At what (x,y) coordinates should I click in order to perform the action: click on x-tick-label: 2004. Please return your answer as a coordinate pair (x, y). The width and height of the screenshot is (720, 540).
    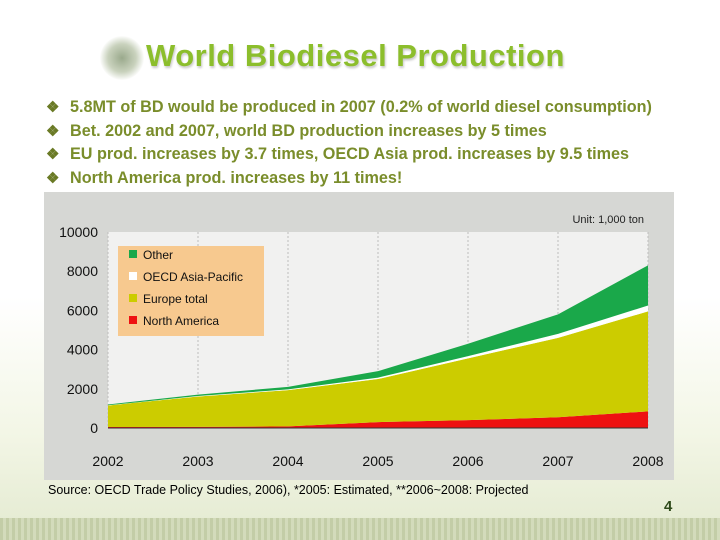
    Looking at the image, I should click on (287, 461).